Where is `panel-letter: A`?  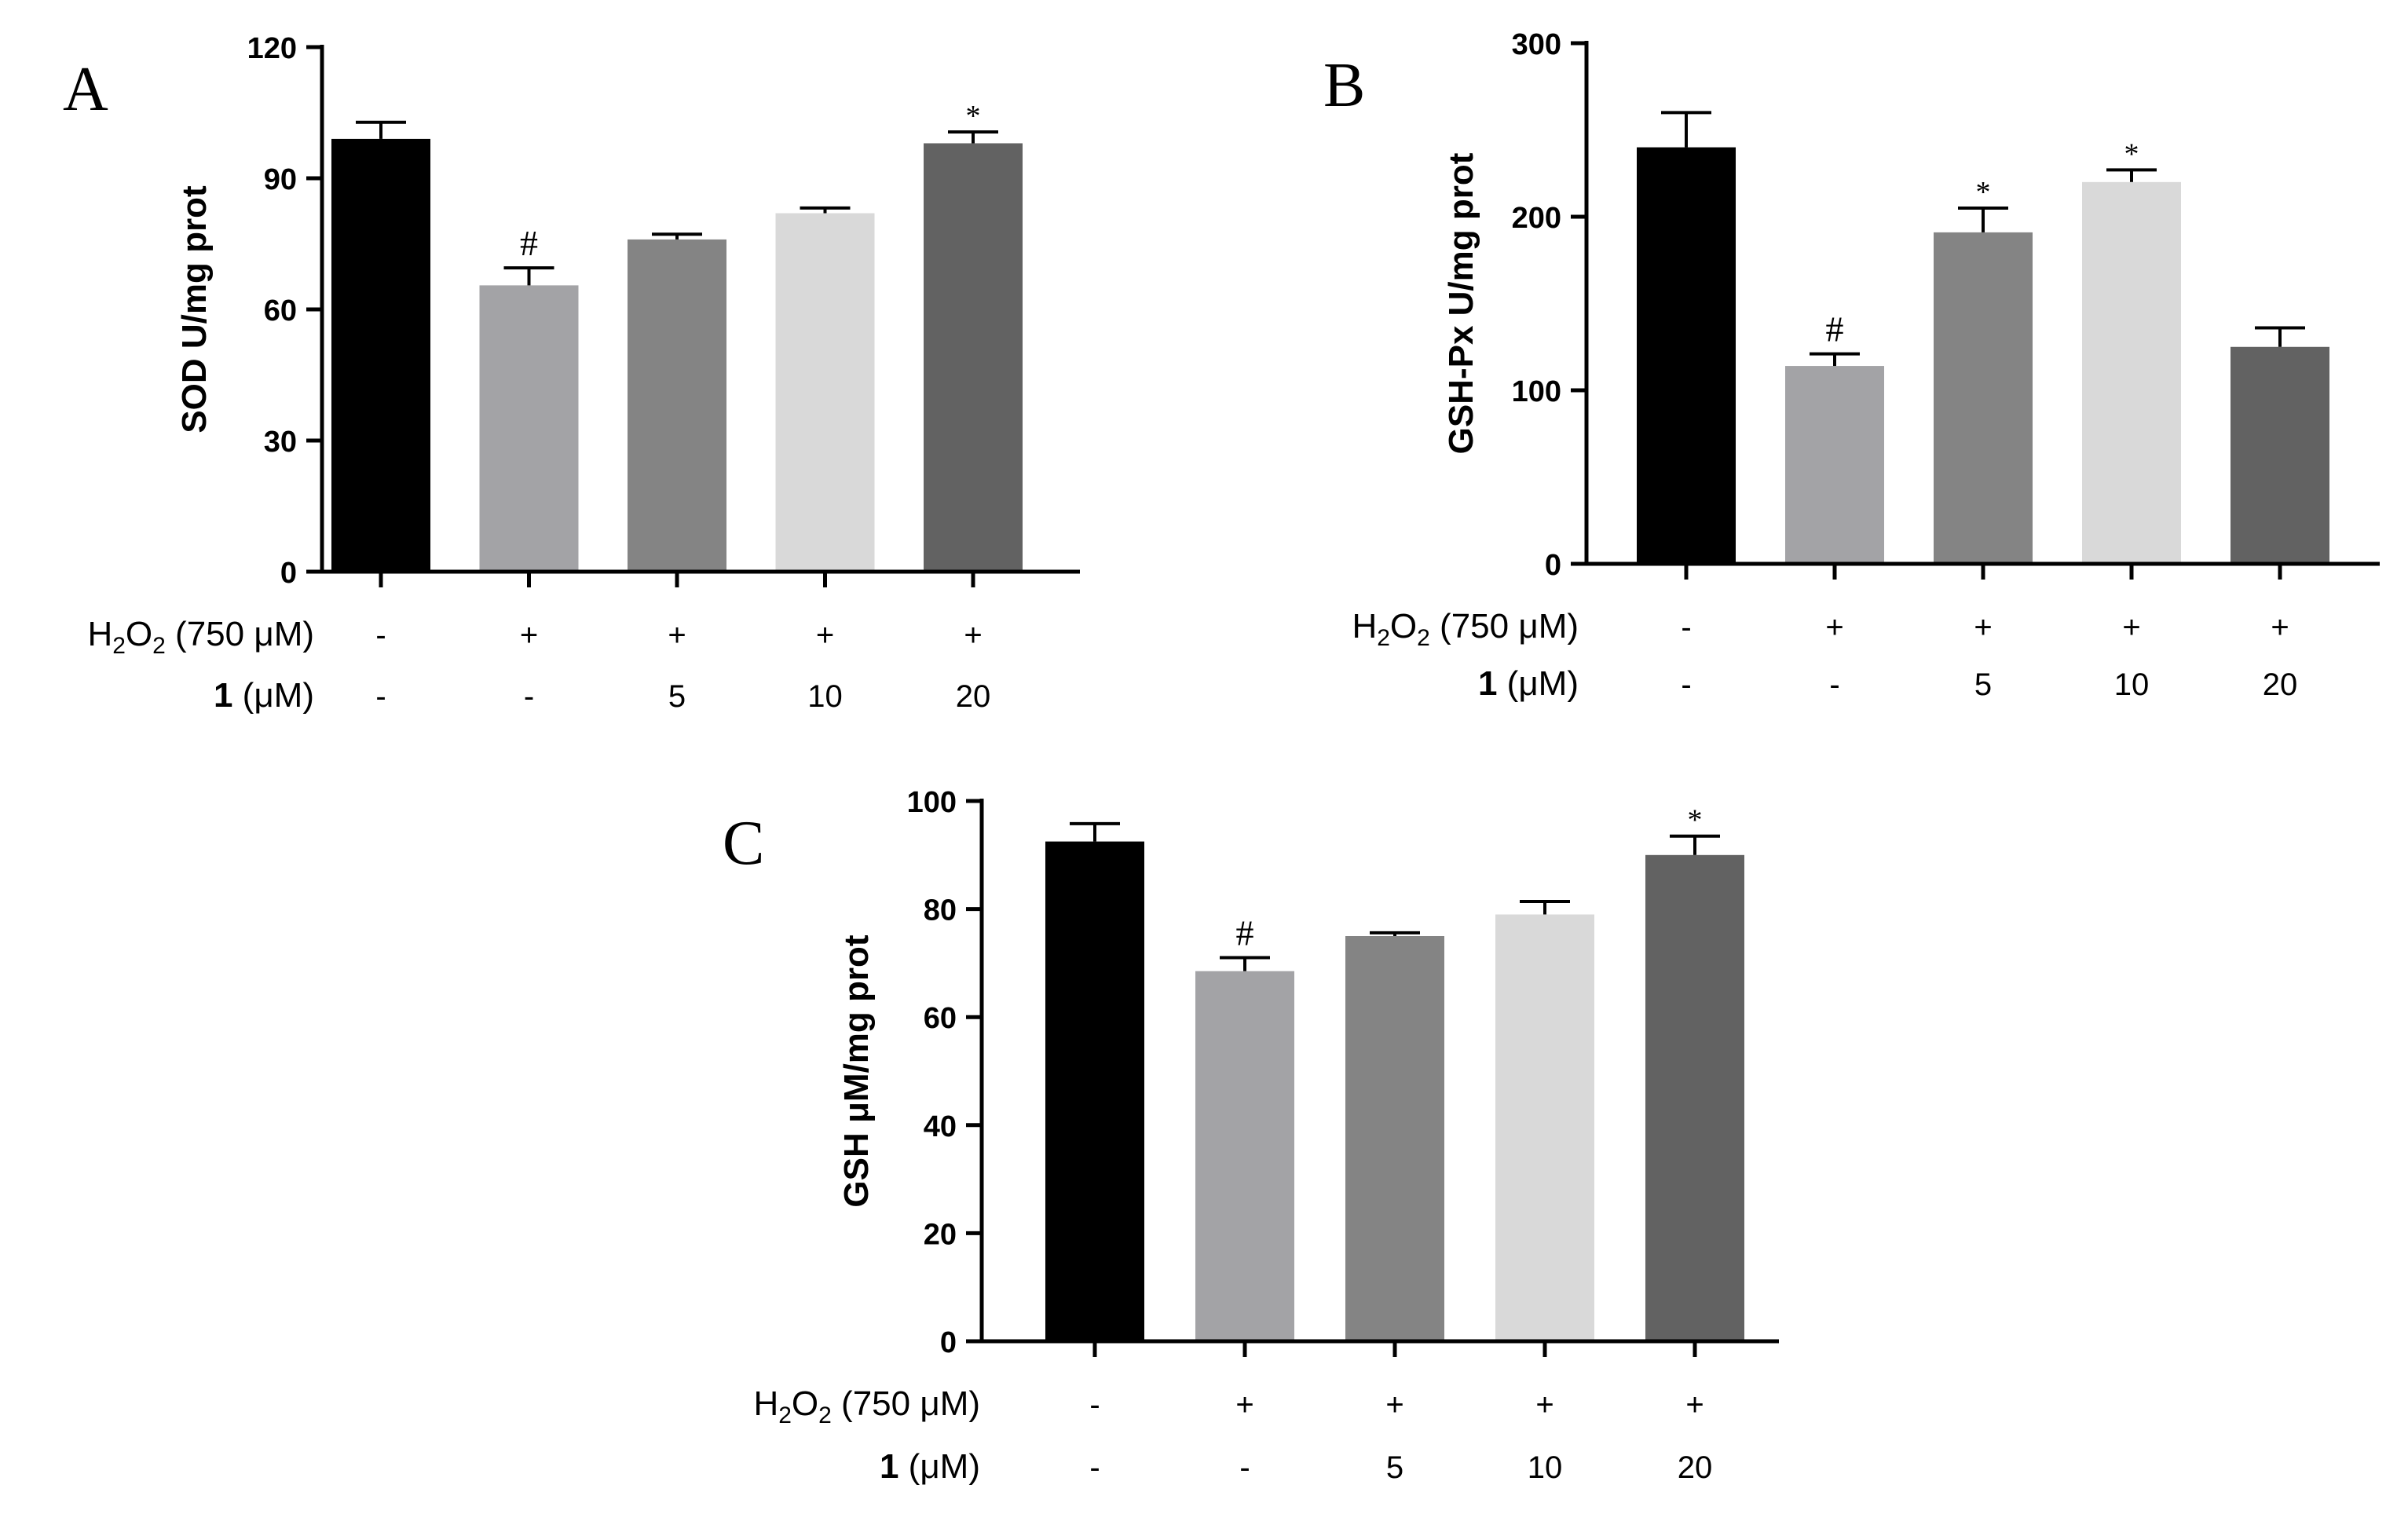
panel-letter: A is located at coordinates (85, 90).